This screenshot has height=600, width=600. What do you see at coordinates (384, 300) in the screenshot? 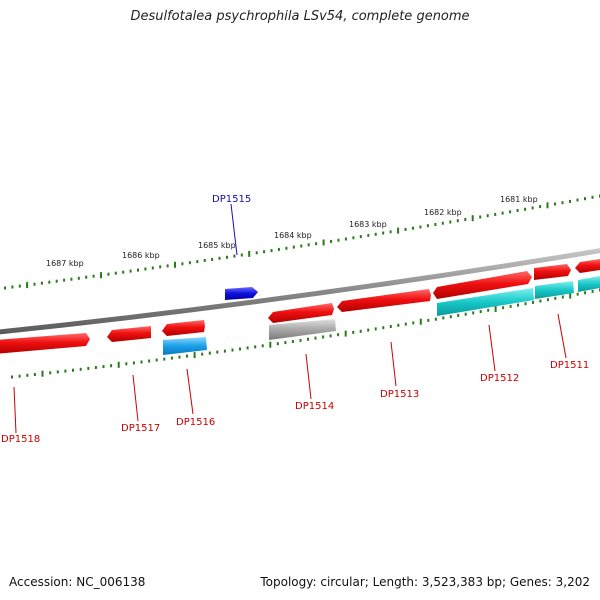
I see `gene-feature-dp1513` at bounding box center [384, 300].